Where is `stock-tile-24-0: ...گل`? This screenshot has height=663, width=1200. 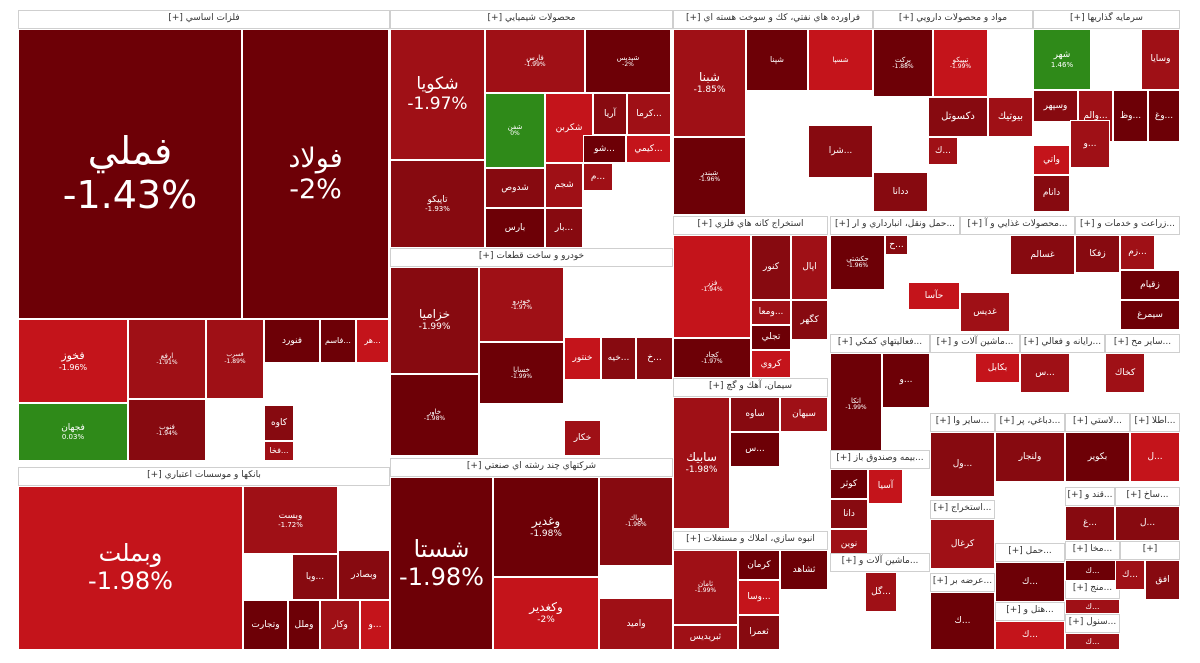 stock-tile-24-0: ...گل is located at coordinates (881, 592).